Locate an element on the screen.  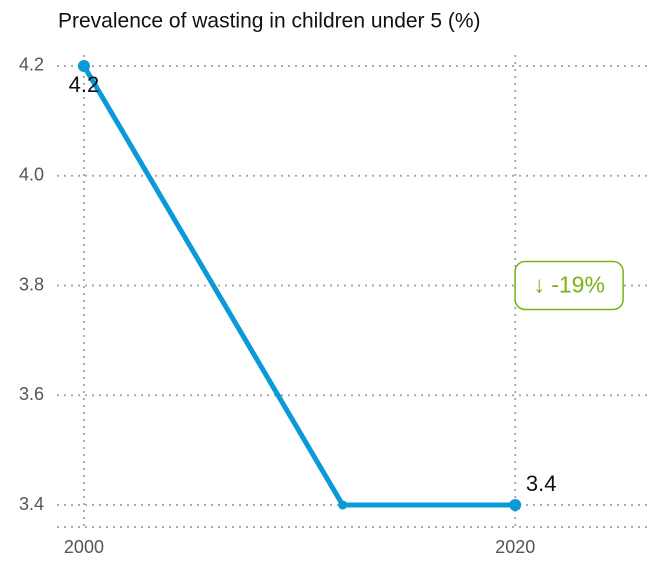
annotation: ↓ -19% is located at coordinates (569, 285).